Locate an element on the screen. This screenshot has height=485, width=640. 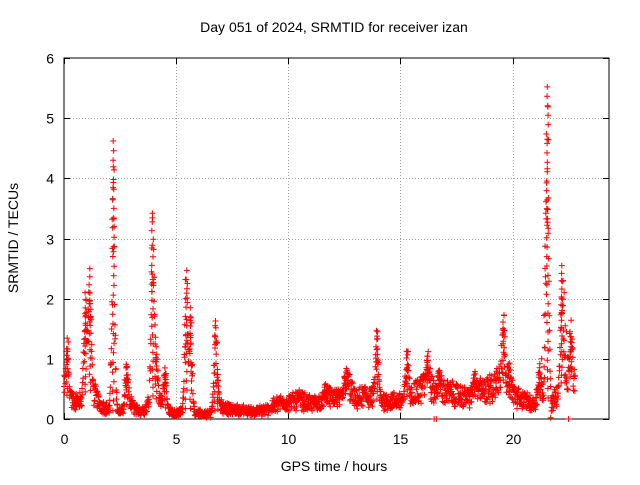
y-tick-label: 5 is located at coordinates (50, 119).